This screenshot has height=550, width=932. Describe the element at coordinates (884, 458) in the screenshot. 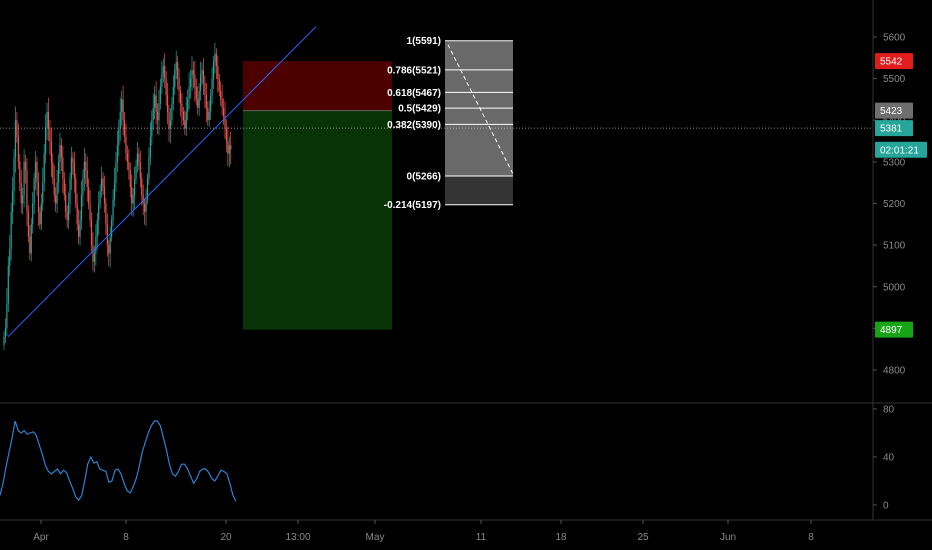

I see `oscillator-axis: 0 40 80` at that location.